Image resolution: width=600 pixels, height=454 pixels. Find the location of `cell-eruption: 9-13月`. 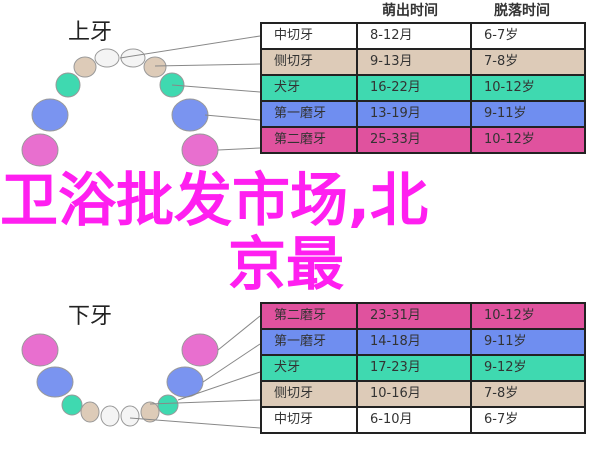

cell-eruption: 9-13月 is located at coordinates (414, 62).